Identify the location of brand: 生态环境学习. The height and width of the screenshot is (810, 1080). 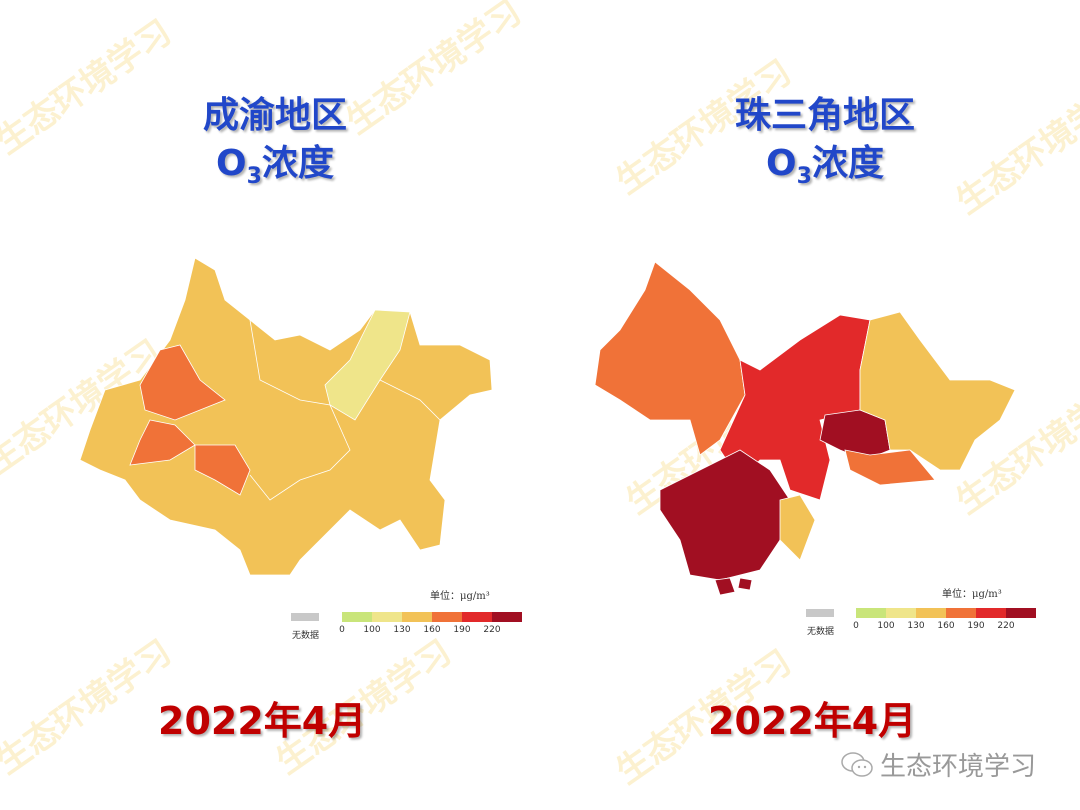
(938, 764).